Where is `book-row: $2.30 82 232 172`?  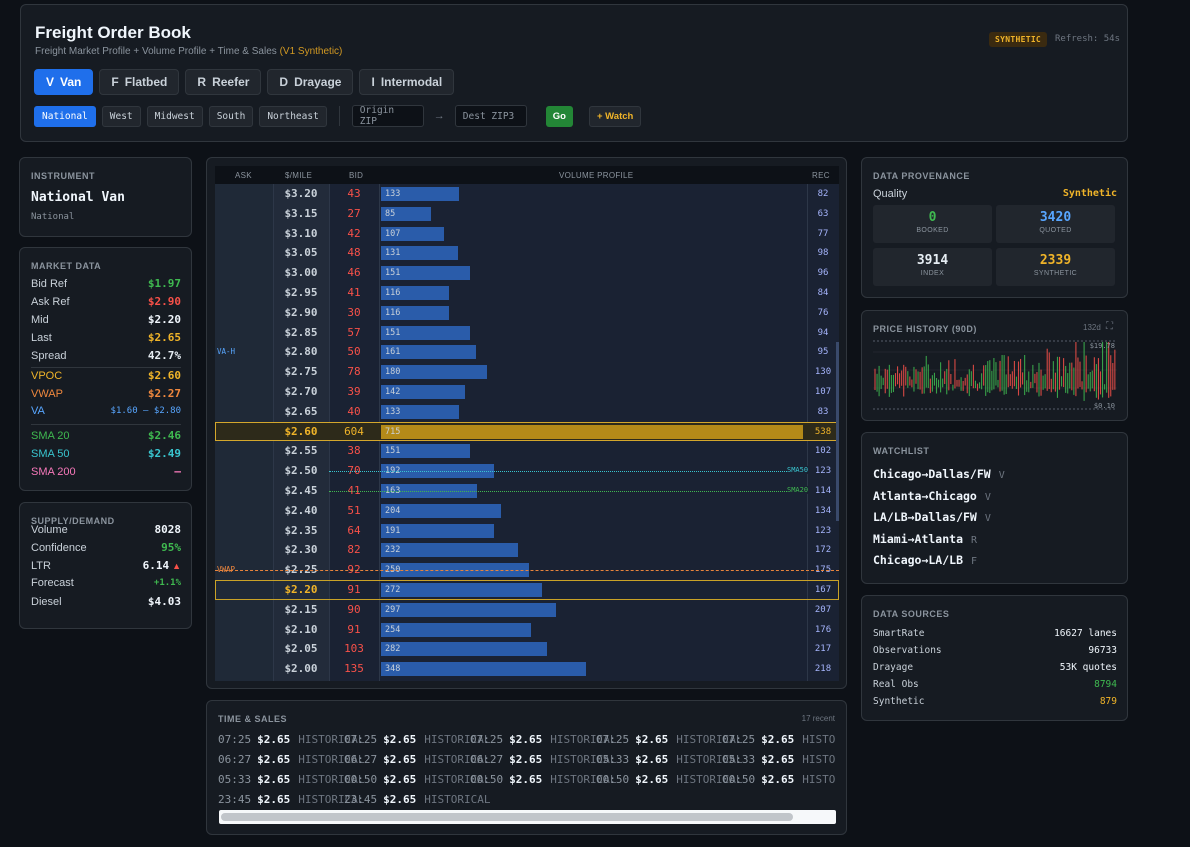 book-row: $2.30 82 232 172 is located at coordinates (527, 550).